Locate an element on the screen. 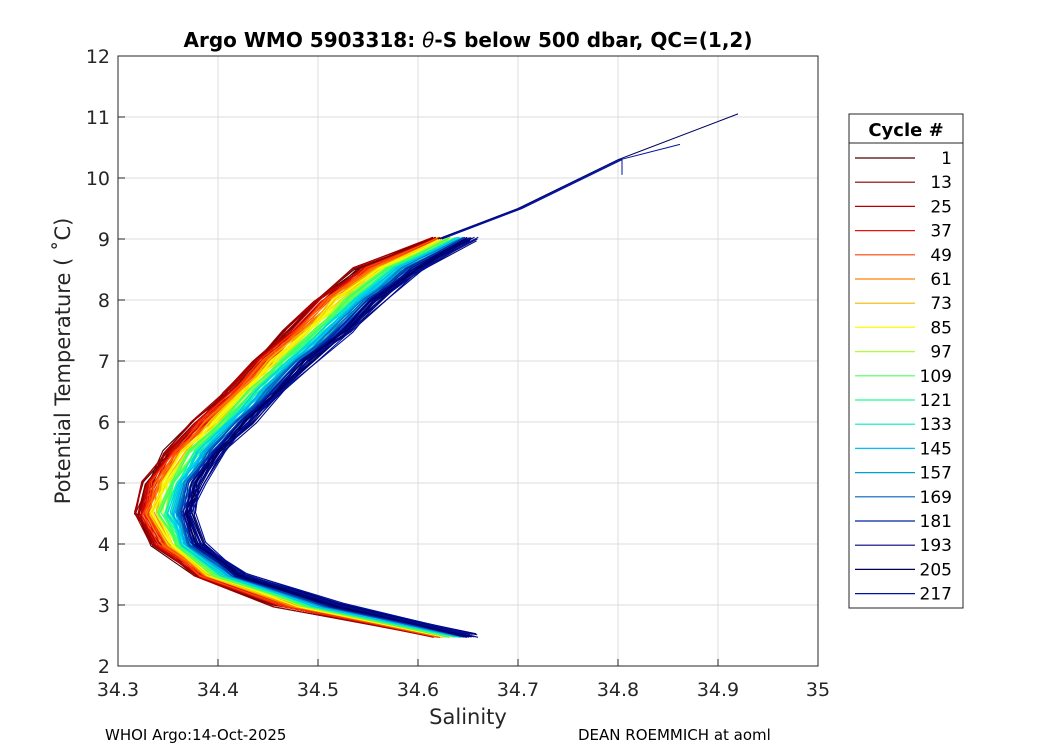 Image resolution: width=1050 pixels, height=750 pixels. x-tick-label: 34.5 is located at coordinates (318, 690).